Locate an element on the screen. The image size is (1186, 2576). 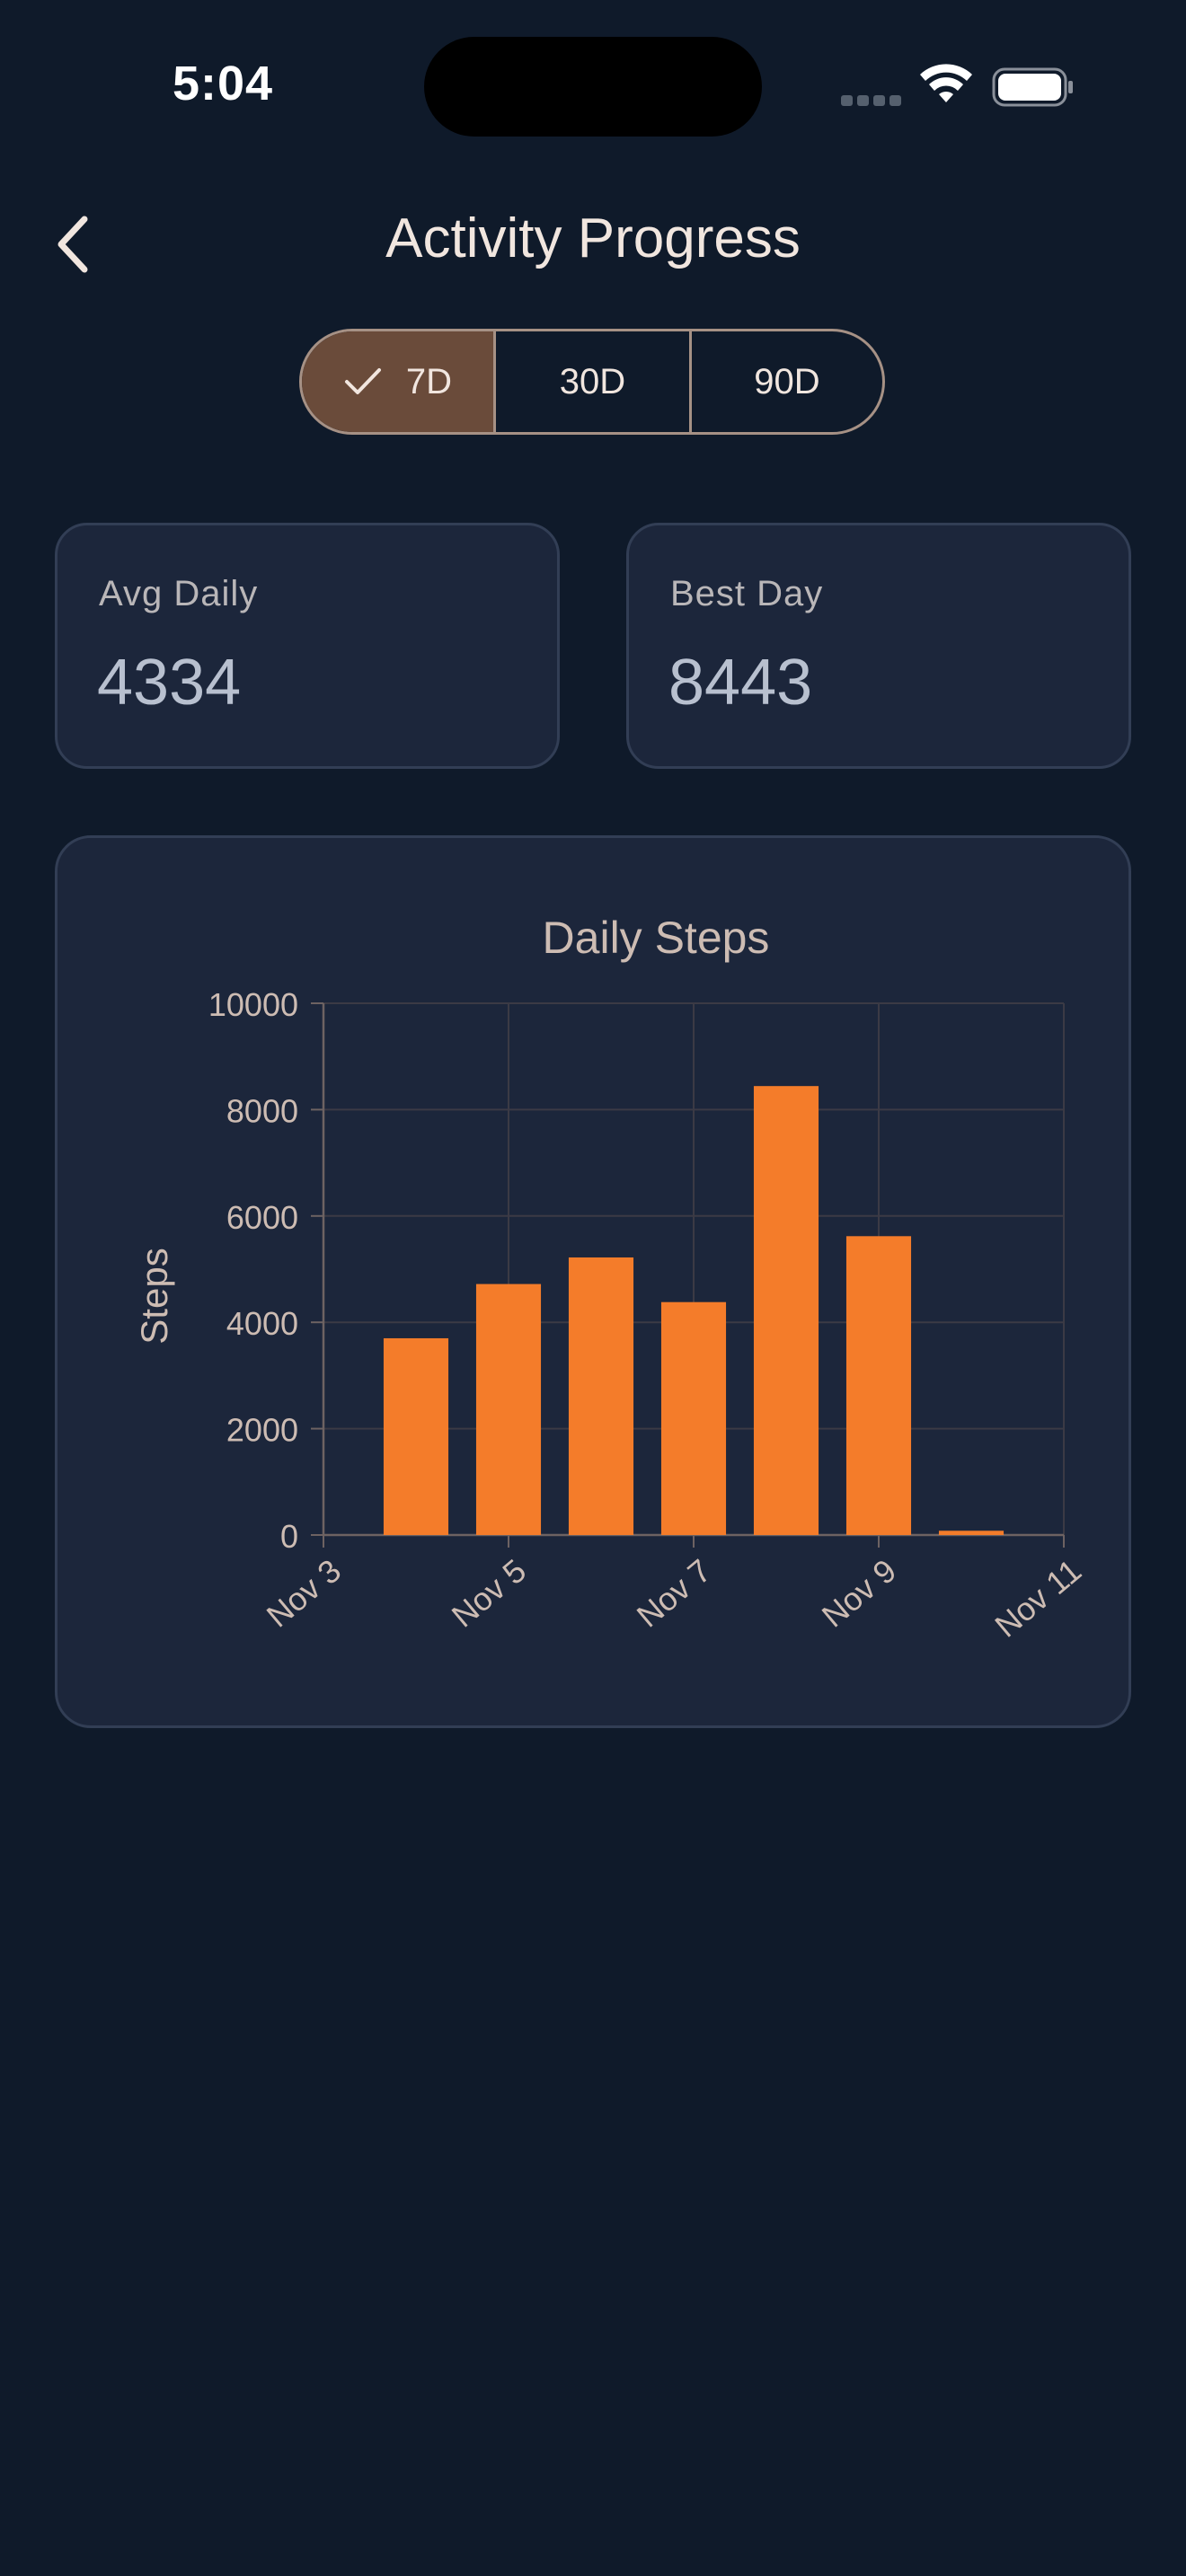
cellular-signal-icon is located at coordinates (871, 100).